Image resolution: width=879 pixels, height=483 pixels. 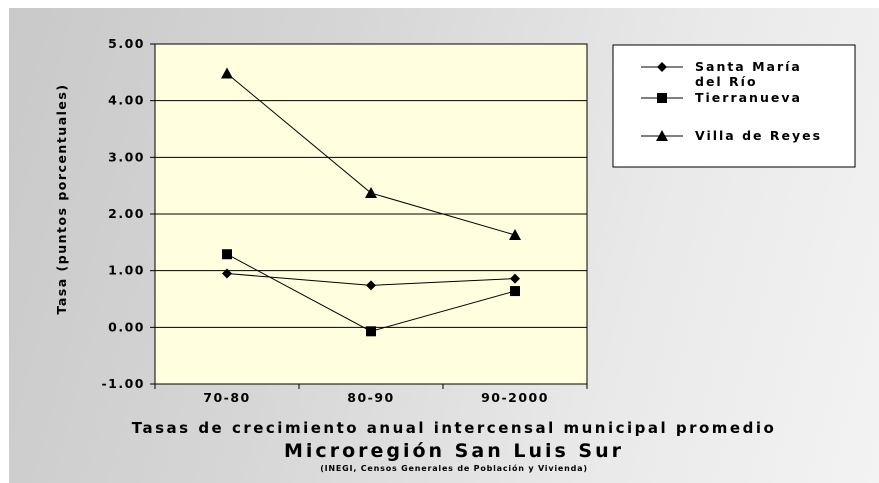 I want to click on y-axis-ticks: -1.00 0.00 1.00 2.00 3.00 4.00 5.00, so click(x=128, y=213).